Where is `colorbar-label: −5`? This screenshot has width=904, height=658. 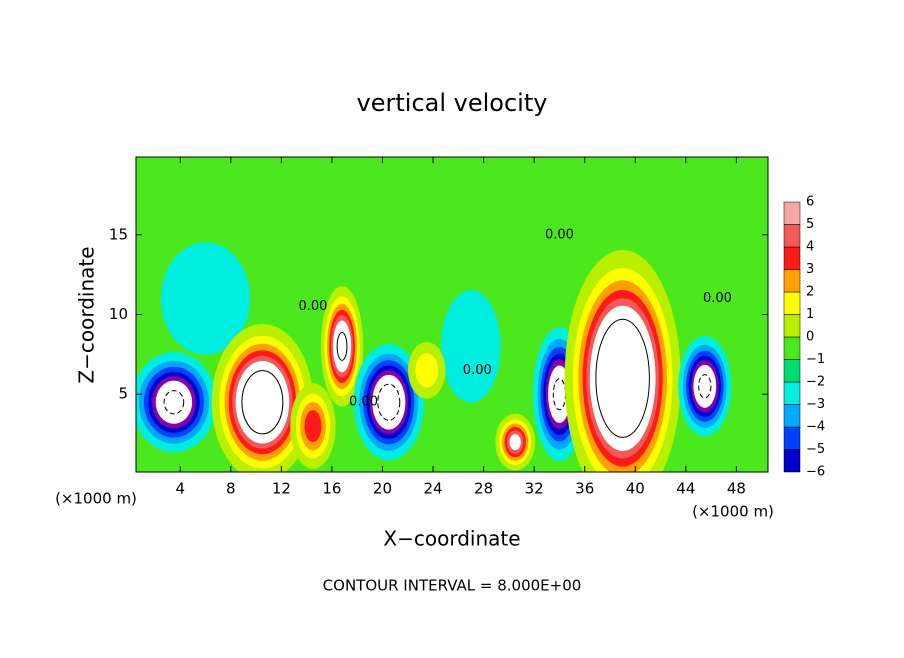 colorbar-label: −5 is located at coordinates (815, 449).